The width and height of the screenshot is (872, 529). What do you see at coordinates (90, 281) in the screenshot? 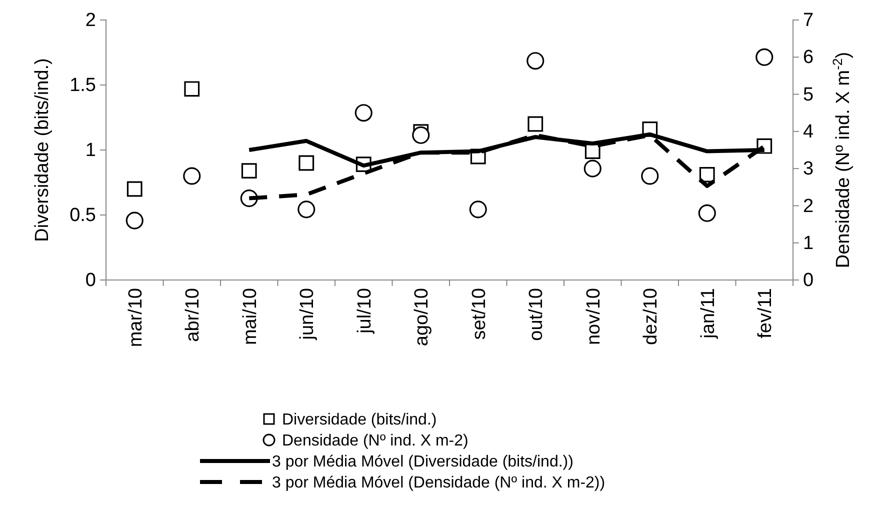
I see `y-tick-label: 0` at bounding box center [90, 281].